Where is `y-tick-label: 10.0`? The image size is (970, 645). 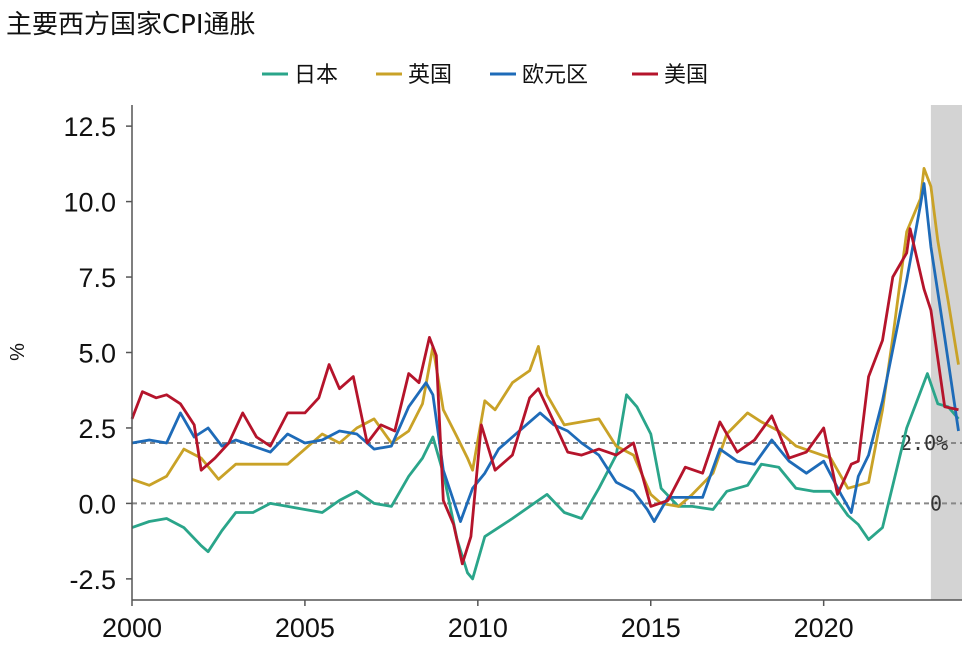 y-tick-label: 10.0 is located at coordinates (89, 203).